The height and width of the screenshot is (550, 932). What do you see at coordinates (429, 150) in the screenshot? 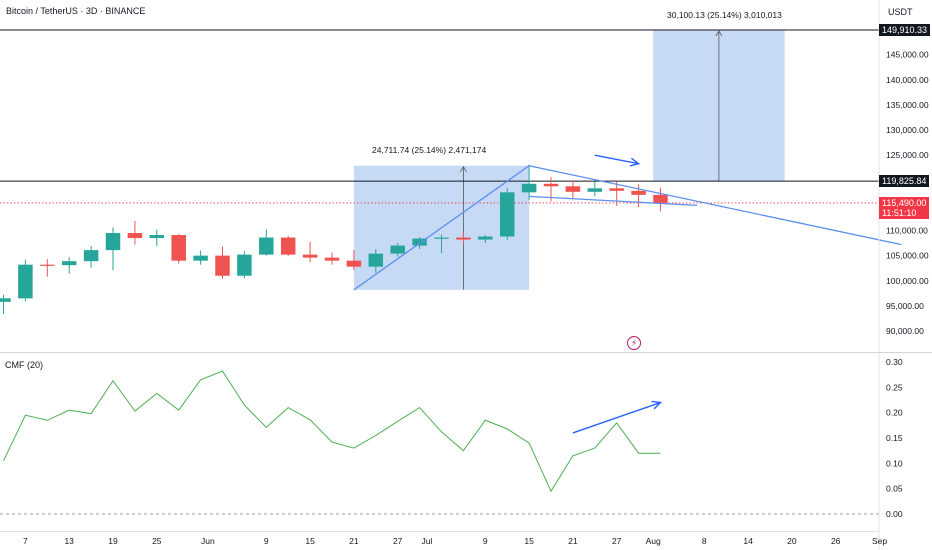
I see `measure-label-rally: 24,711.74 (25.14%) 2,471,174` at bounding box center [429, 150].